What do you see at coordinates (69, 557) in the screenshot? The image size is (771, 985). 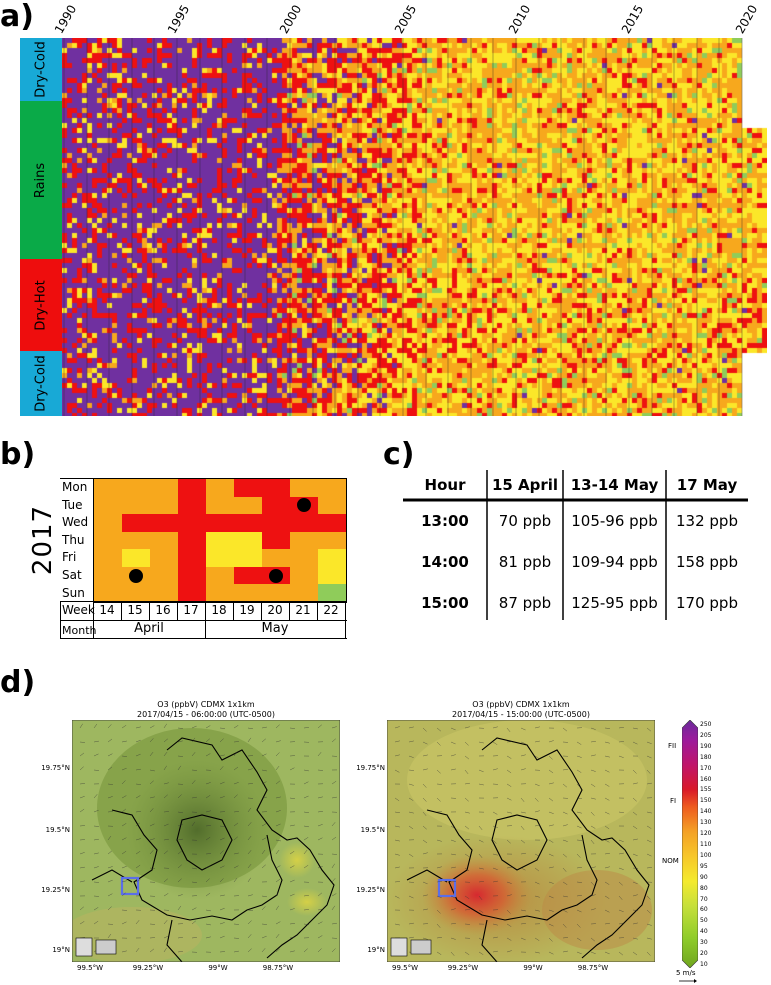 I see `day-label-fri: Fri` at bounding box center [69, 557].